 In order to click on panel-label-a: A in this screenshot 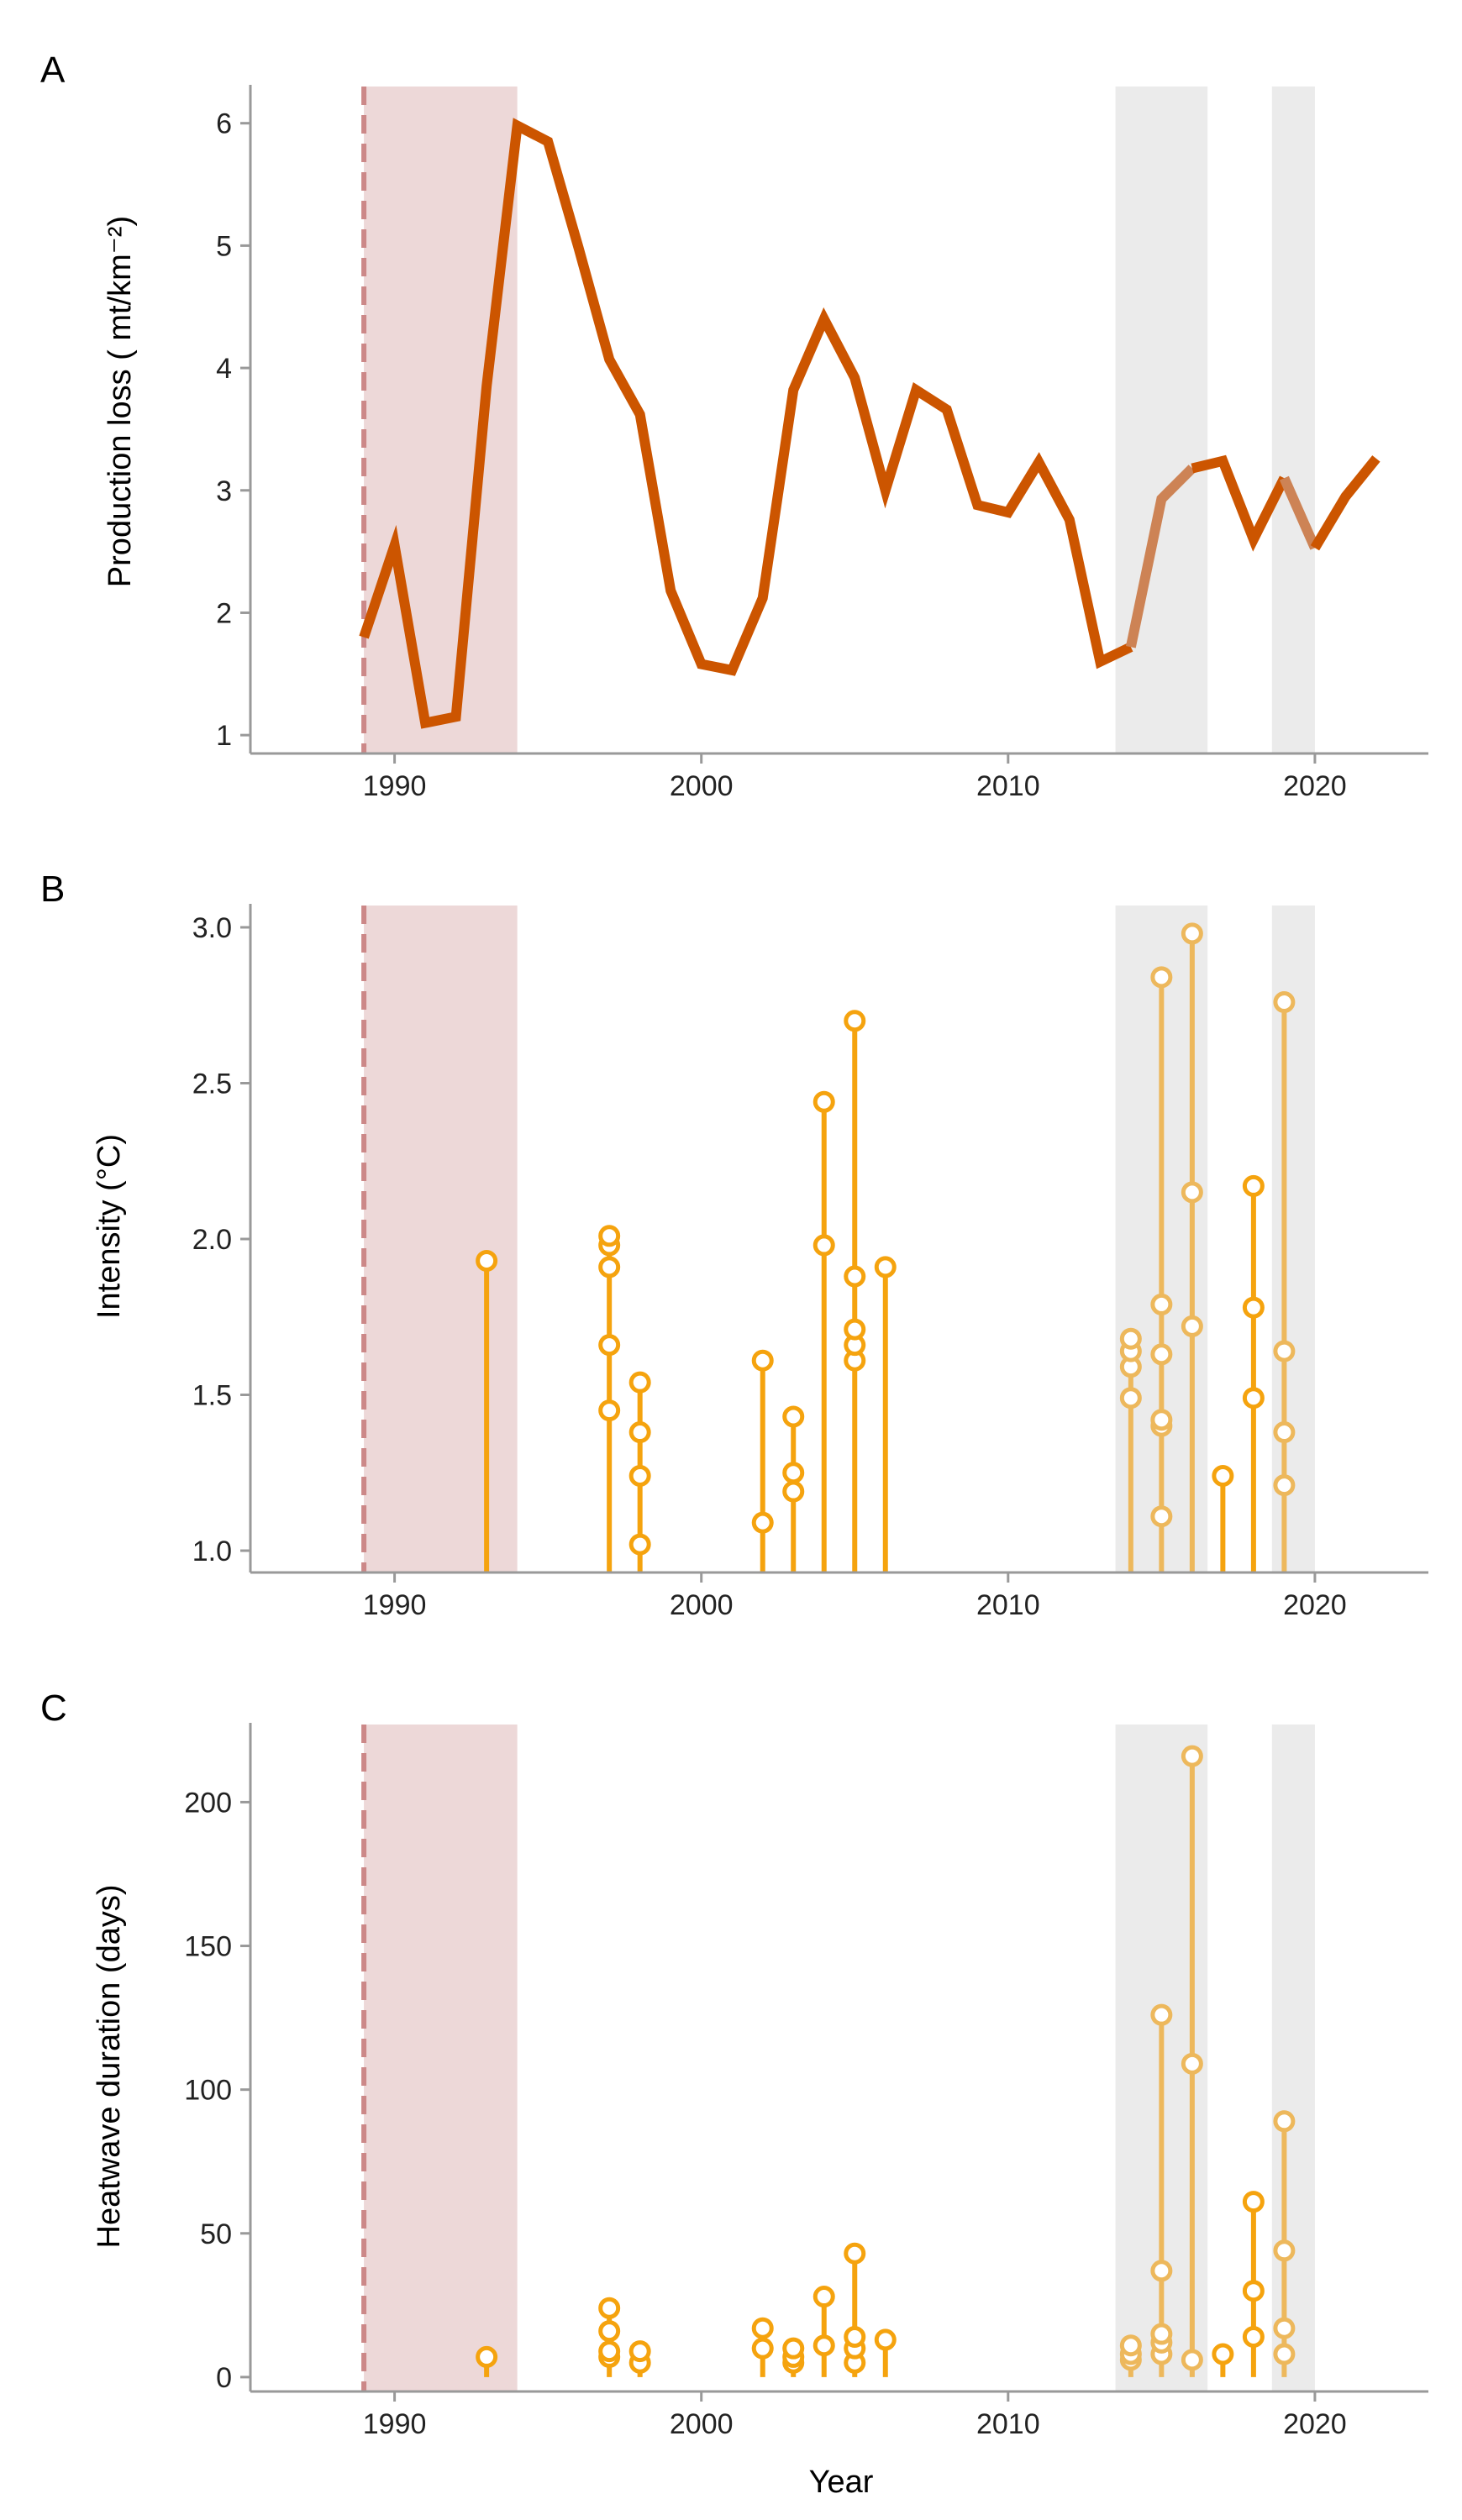, I will do `click(53, 70)`.